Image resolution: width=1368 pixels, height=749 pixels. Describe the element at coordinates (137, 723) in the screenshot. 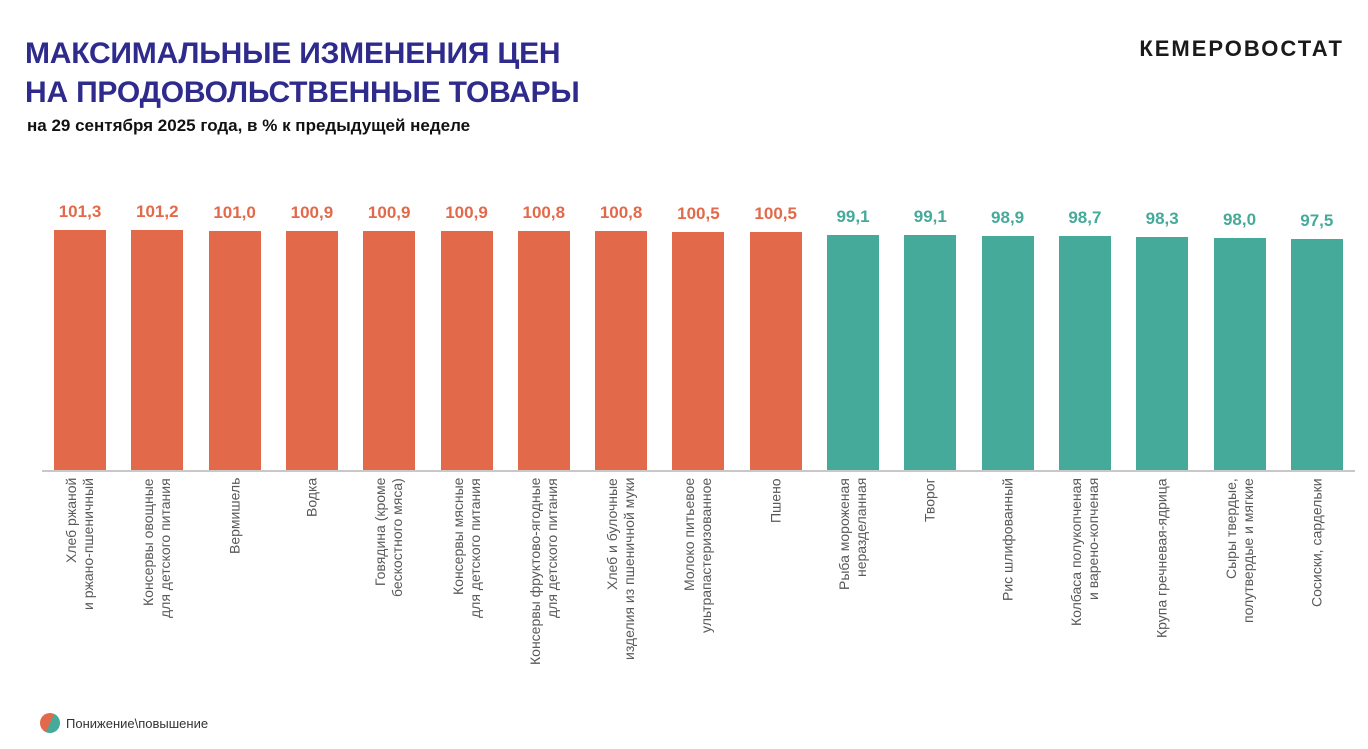

I see `legend-label: Понижение\повышение` at that location.